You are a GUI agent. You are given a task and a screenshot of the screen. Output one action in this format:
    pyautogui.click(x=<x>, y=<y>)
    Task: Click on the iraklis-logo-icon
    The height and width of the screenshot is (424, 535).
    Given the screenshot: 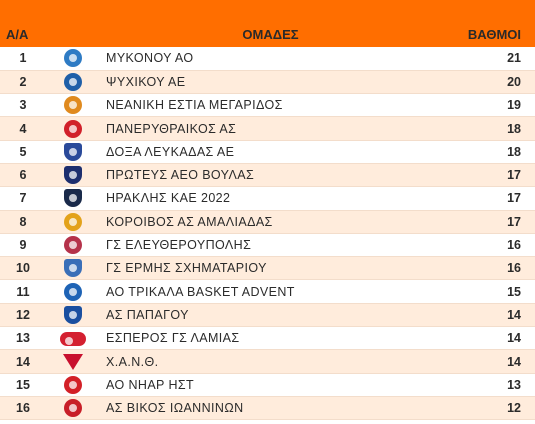 What is the action you would take?
    pyautogui.click(x=73, y=198)
    